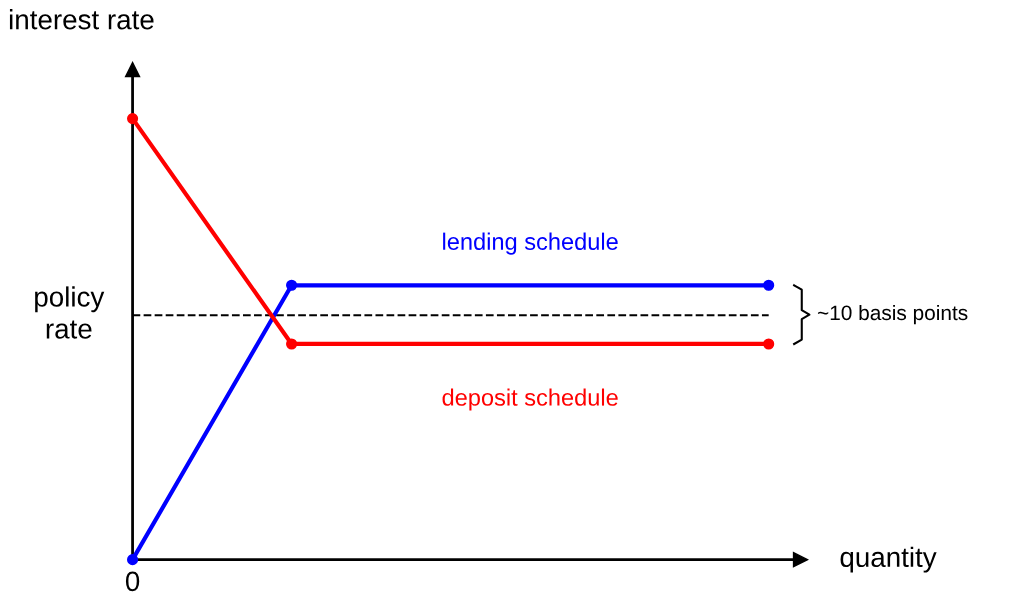 The image size is (1012, 605). I want to click on ref-line-label: policy rate, so click(70, 312).